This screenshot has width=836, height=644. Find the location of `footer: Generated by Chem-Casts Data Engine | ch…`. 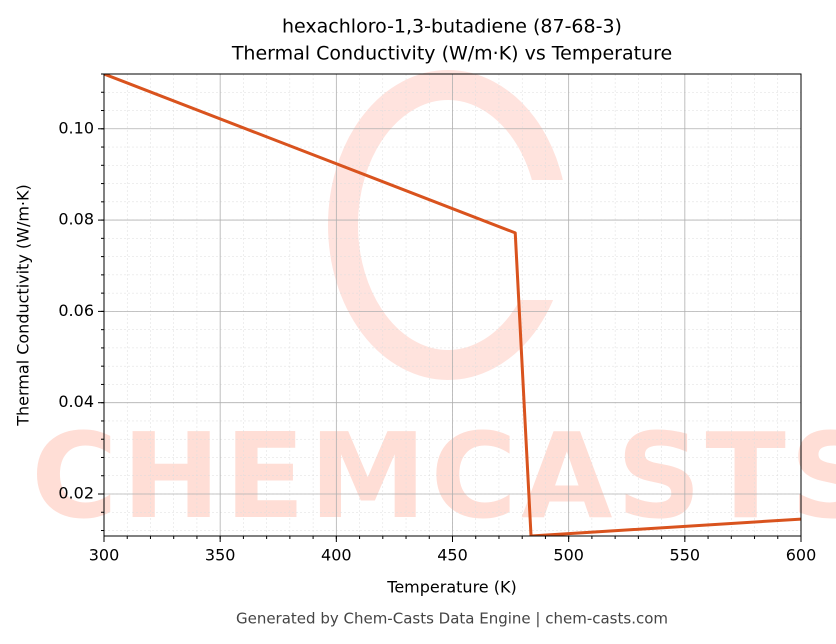

footer: Generated by Chem-Casts Data Engine | ch… is located at coordinates (452, 619).